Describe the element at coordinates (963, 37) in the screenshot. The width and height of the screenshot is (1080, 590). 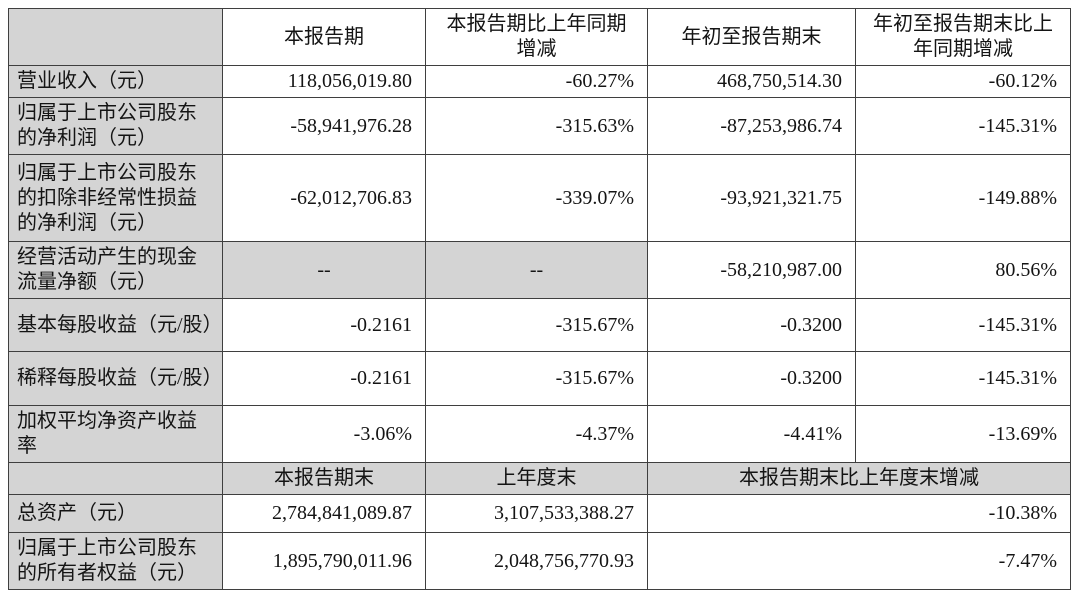
I see `column-header-ytd-yoy-change: 年初至报告期末比上年同期增减` at that location.